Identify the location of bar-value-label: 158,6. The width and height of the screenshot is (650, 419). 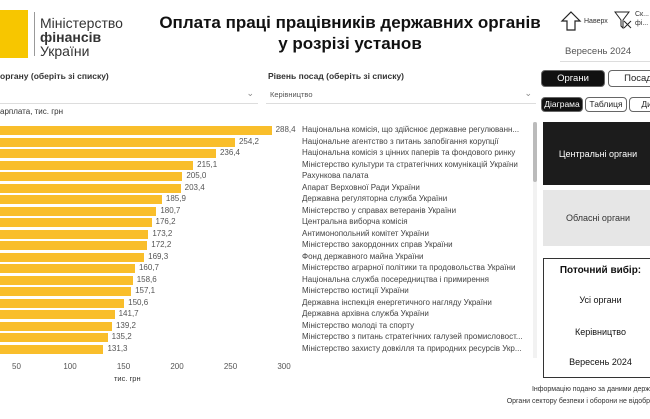
(146, 279).